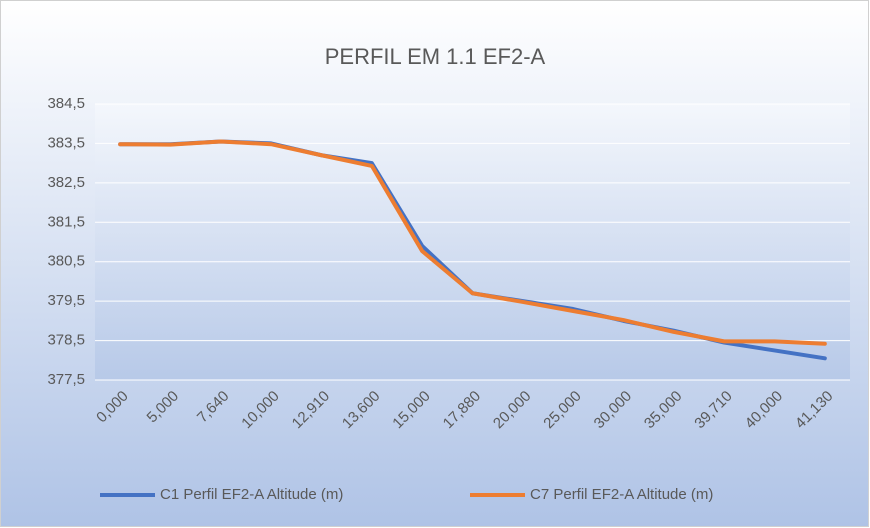  I want to click on y-tick-label: 384,5, so click(66, 103).